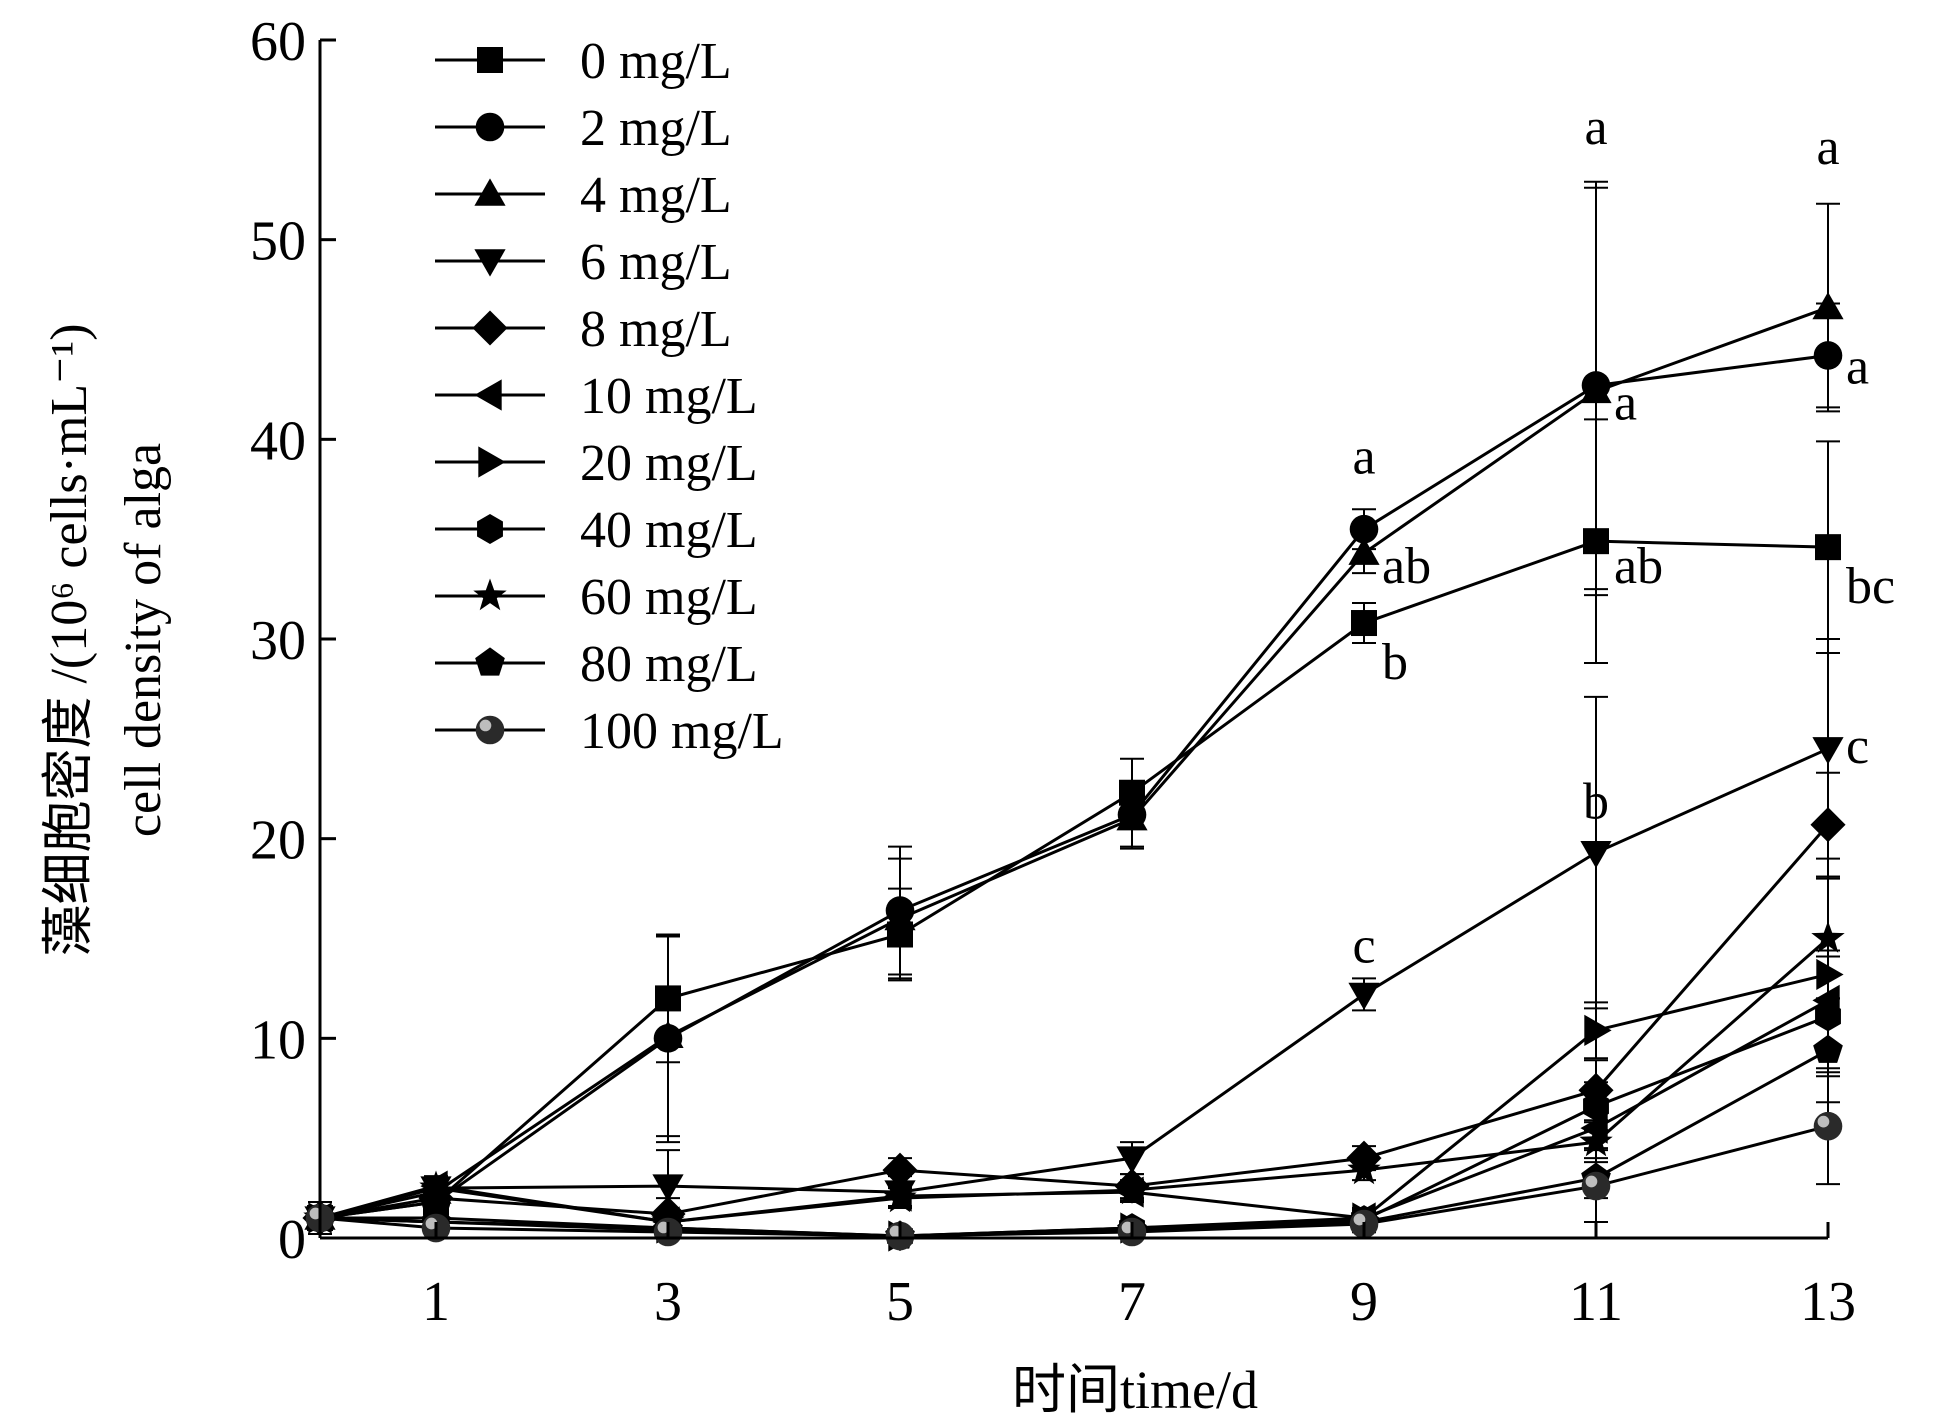 This screenshot has height=1417, width=1937. Describe the element at coordinates (656, 262) in the screenshot. I see `legend-label: 6 mg/L` at that location.